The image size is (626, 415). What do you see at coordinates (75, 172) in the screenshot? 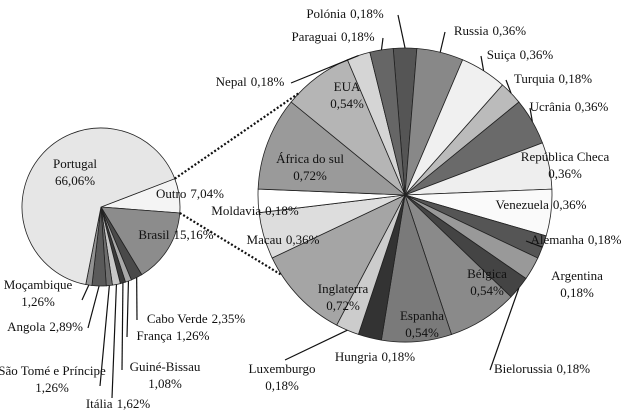
I see `slice-label: Portugal 66,06%` at bounding box center [75, 172].